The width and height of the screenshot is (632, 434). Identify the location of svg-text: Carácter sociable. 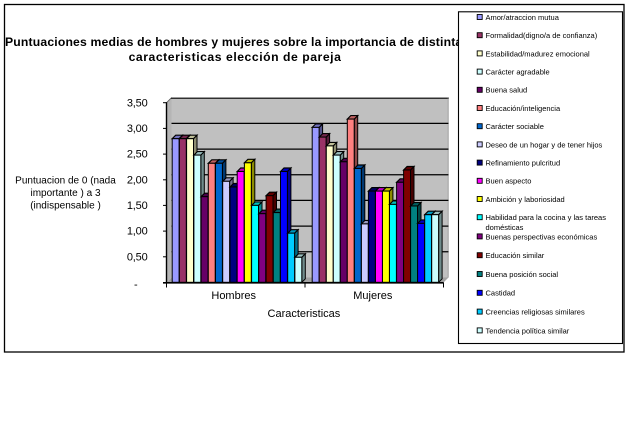
(515, 126).